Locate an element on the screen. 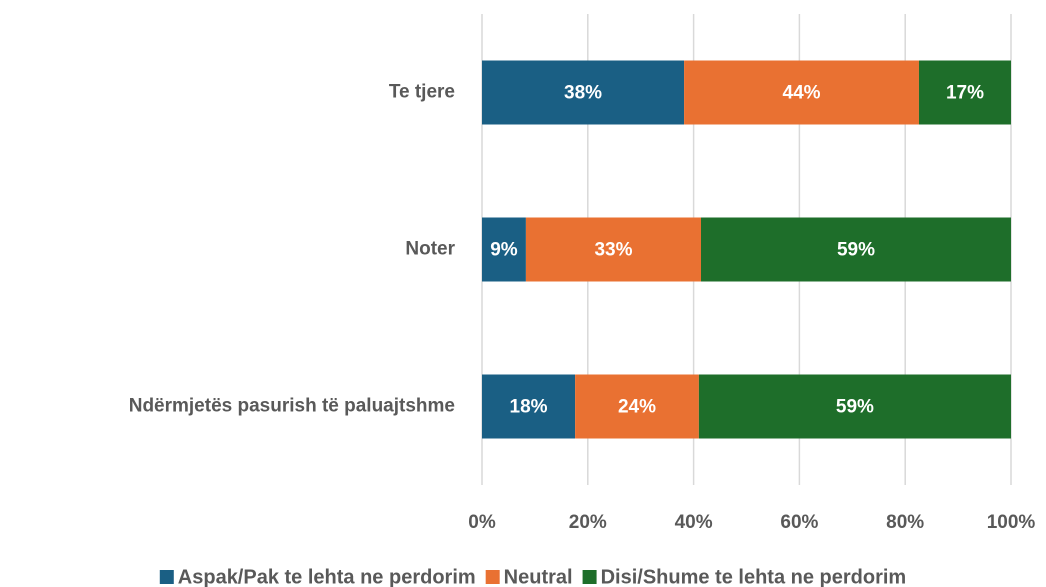 This screenshot has width=1046, height=587. legend-label: Aspak/Pak te lehta ne perdorim is located at coordinates (327, 576).